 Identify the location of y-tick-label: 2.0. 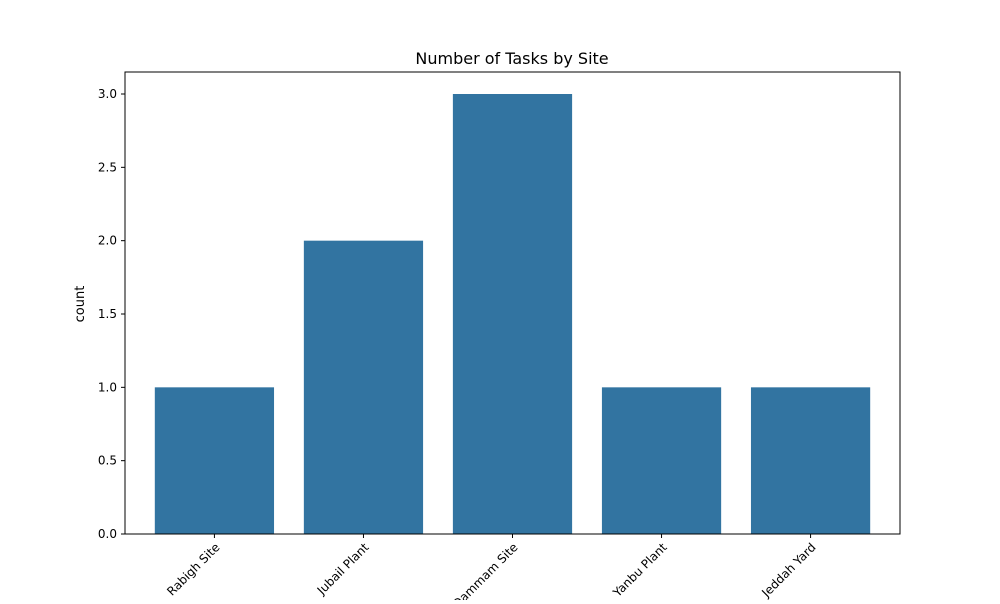
(107, 241).